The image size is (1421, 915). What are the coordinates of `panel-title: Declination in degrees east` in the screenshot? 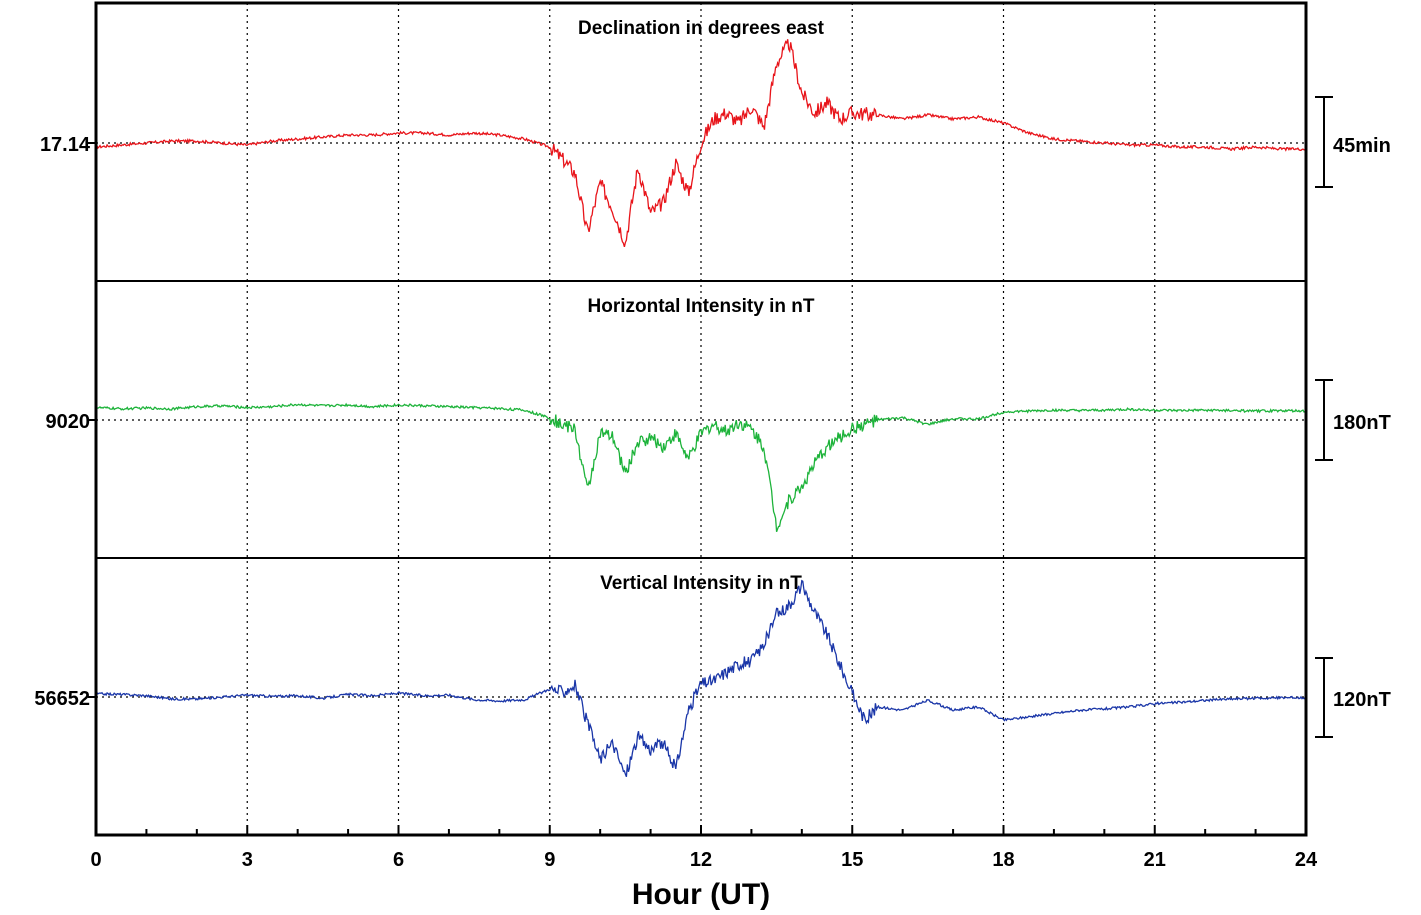 It's located at (701, 28).